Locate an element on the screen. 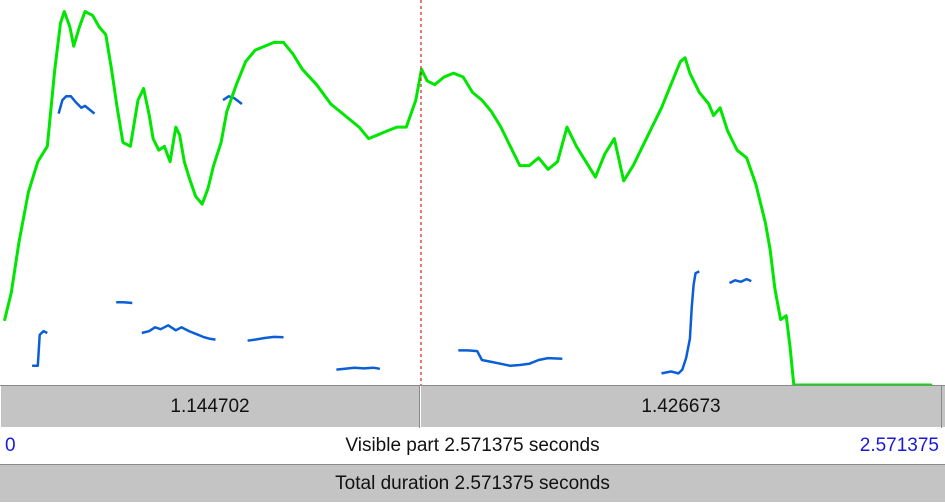  visible-part-label: Visible part 2.571375 seconds is located at coordinates (472, 445).